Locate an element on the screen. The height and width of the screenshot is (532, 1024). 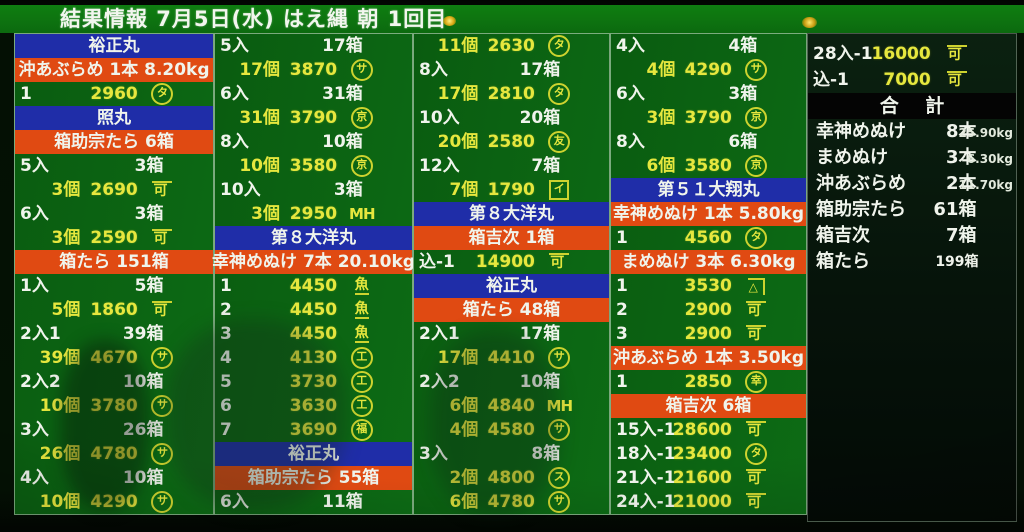
buyer-mark-slot: 友 is located at coordinates (559, 142).